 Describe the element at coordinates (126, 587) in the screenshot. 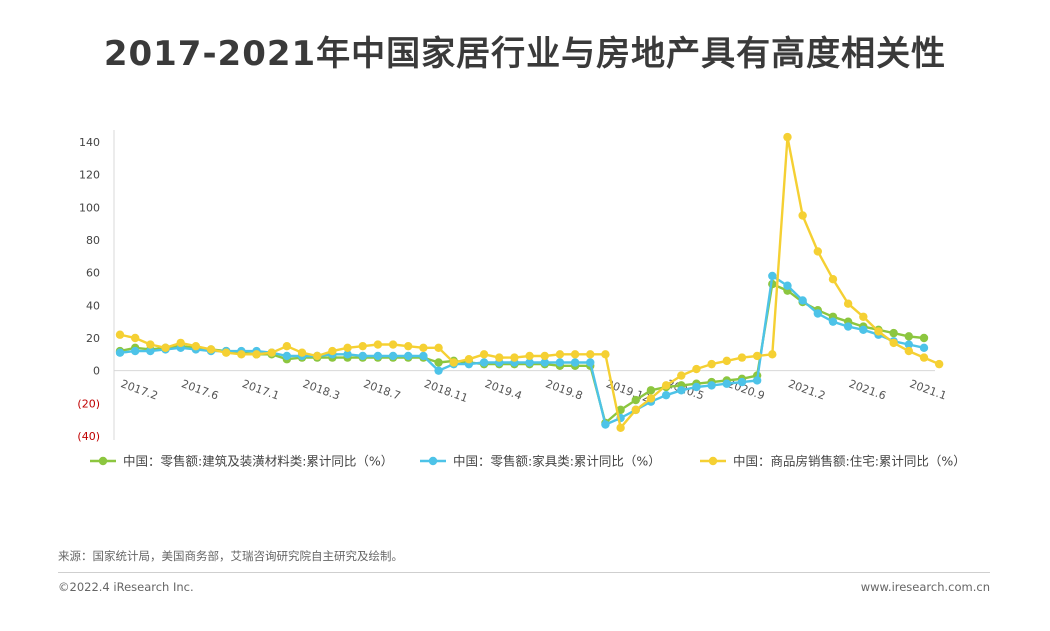

I see `copyright-text: ©2022.4 iResearch Inc.` at that location.